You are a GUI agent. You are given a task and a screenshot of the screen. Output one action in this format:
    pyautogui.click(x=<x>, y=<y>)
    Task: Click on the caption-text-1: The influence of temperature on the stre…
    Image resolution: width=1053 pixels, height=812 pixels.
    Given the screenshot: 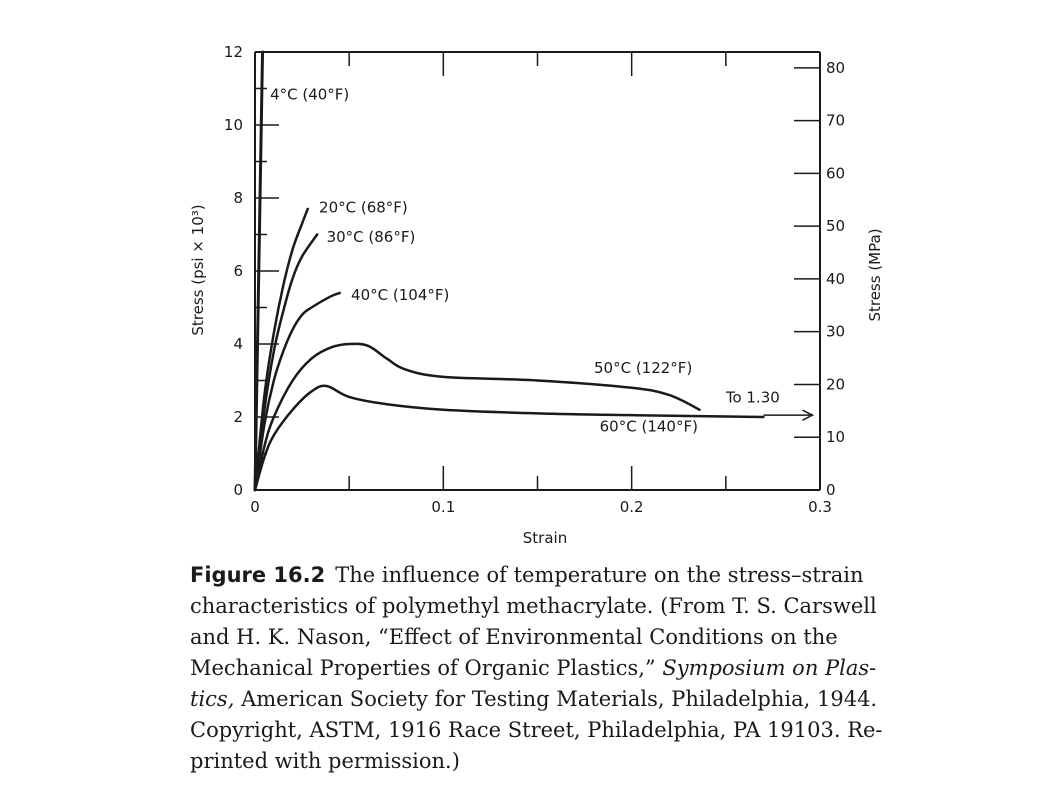 What is the action you would take?
    pyautogui.click(x=599, y=575)
    